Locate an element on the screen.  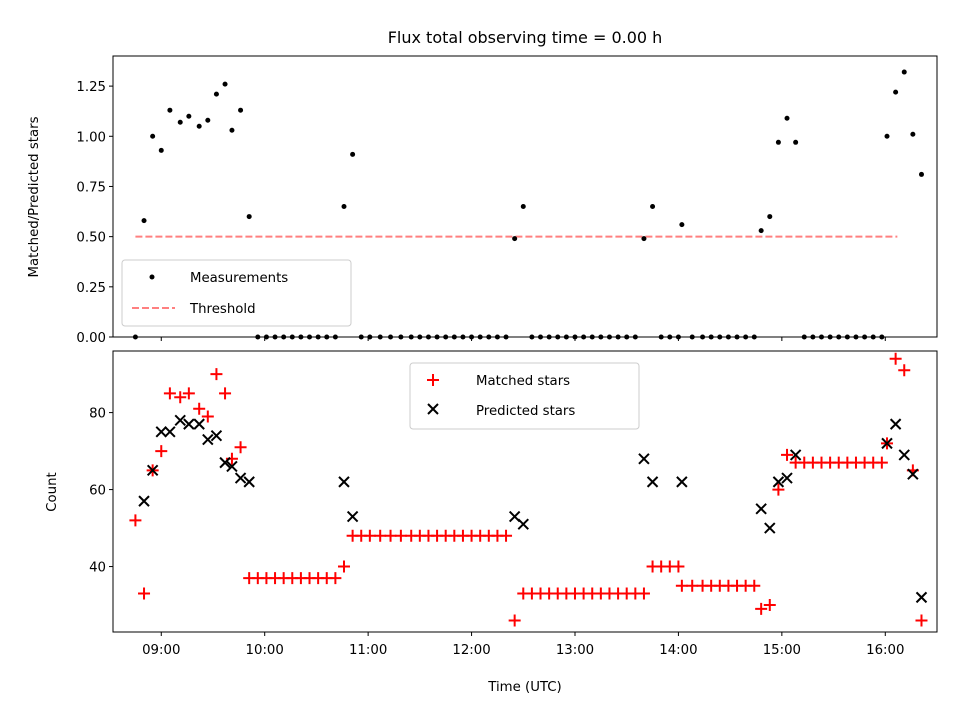
top-legend: Measurements Threshold is located at coordinates (236, 293).